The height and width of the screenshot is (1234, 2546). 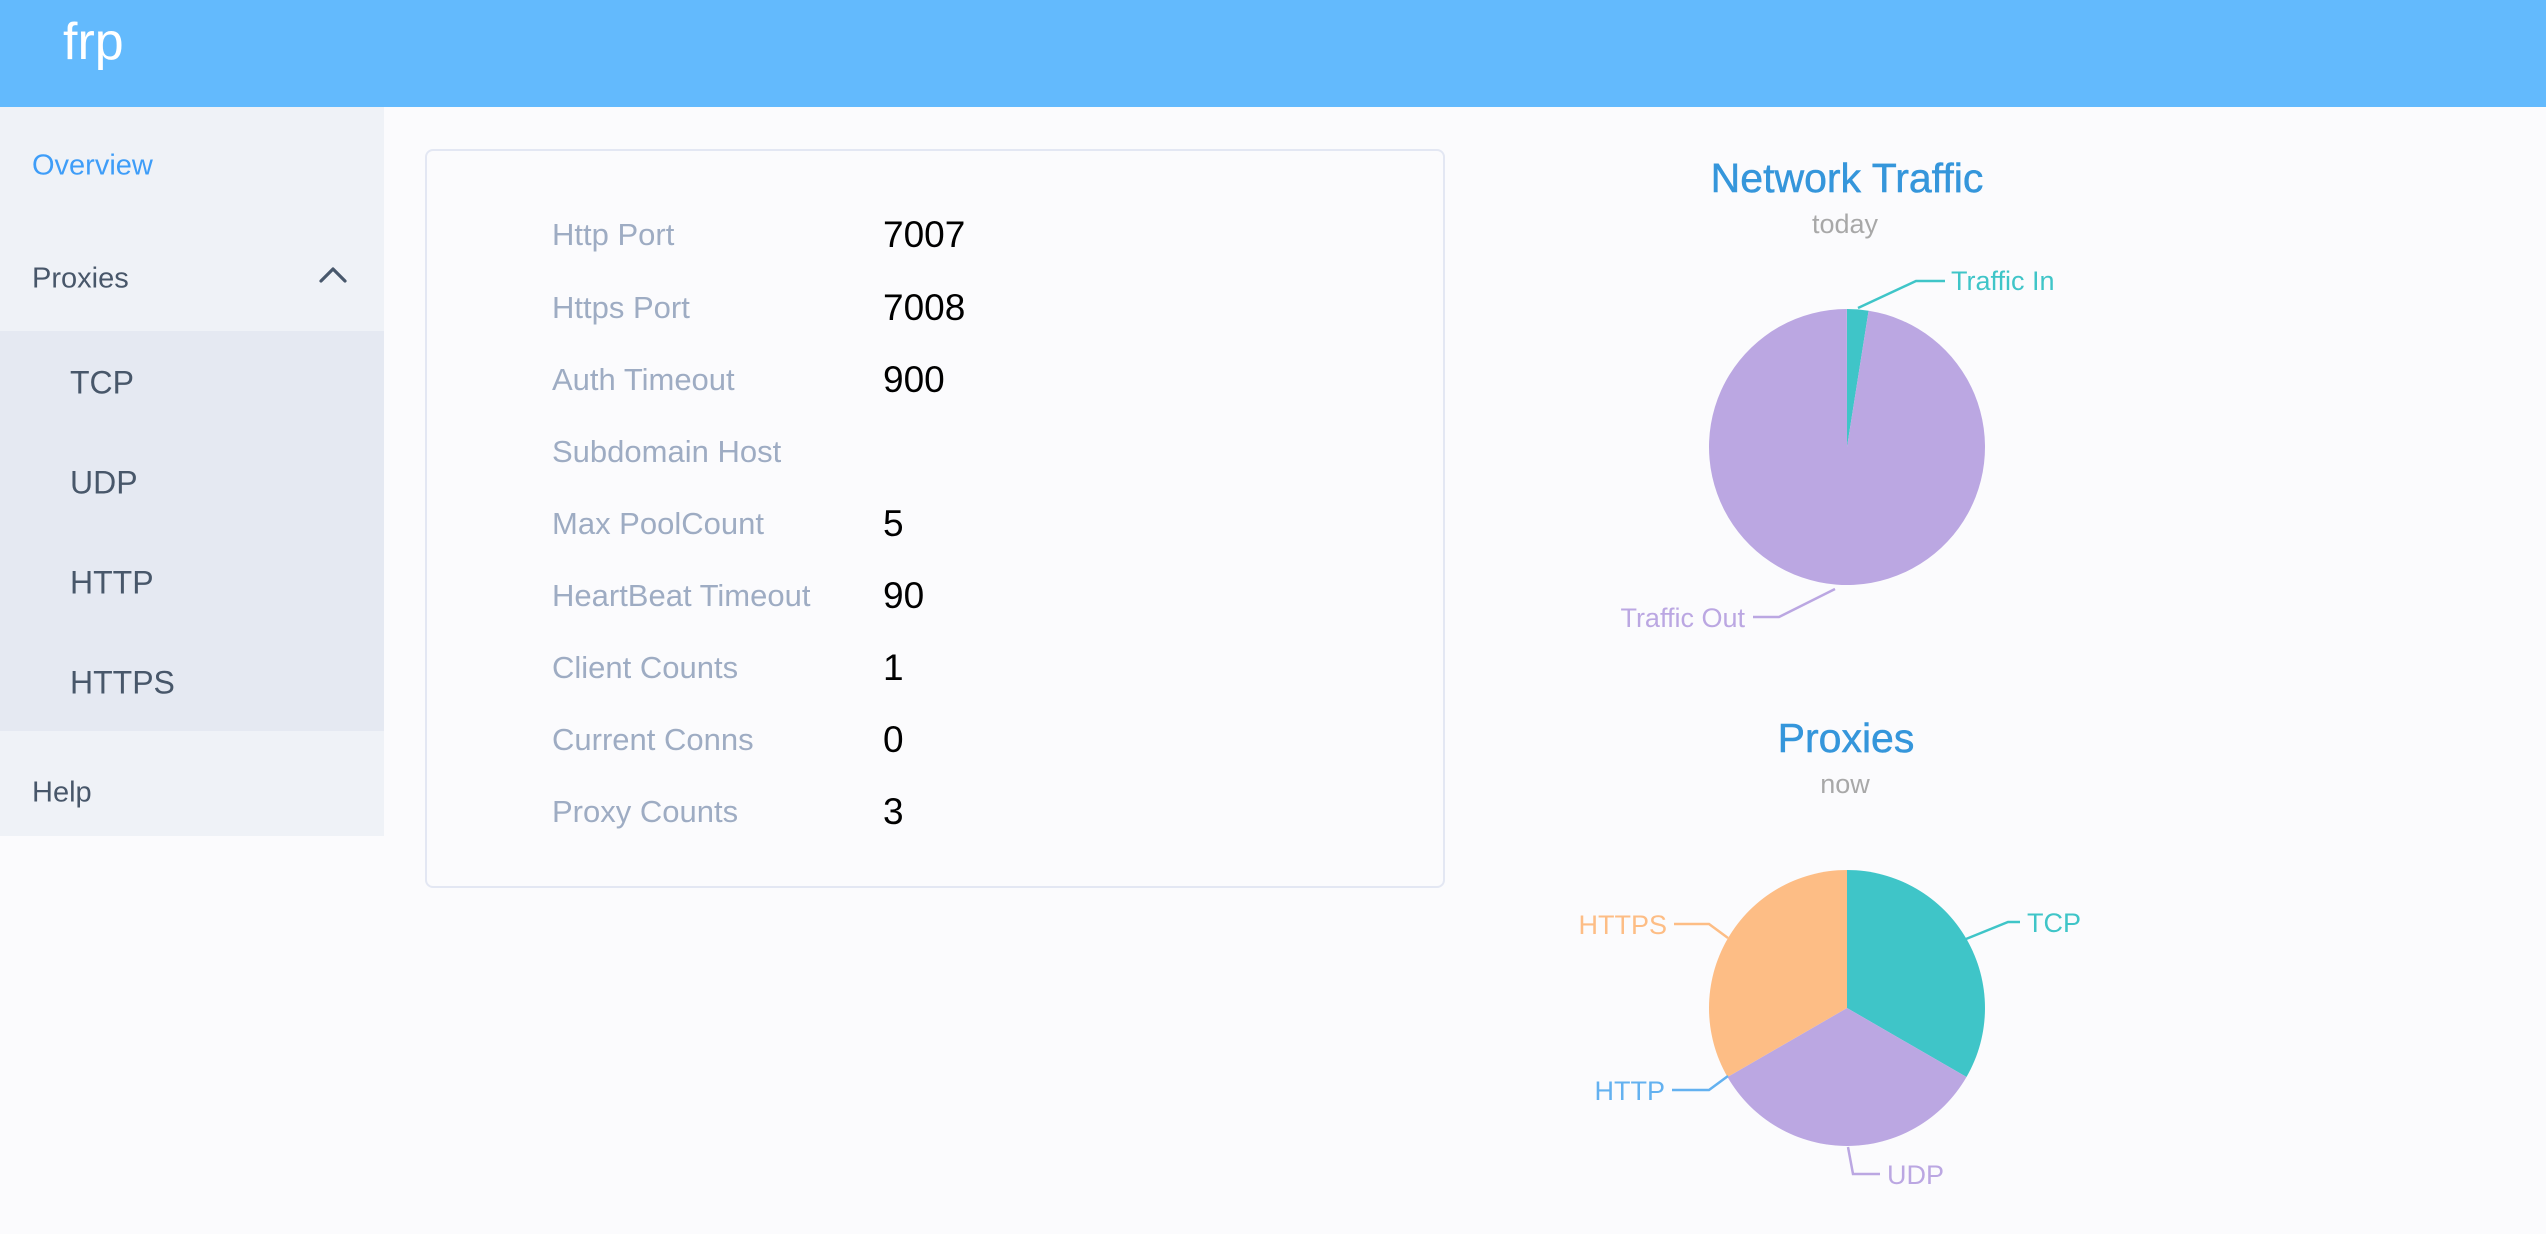 I want to click on svg-text: HTTP, so click(x=1630, y=1091).